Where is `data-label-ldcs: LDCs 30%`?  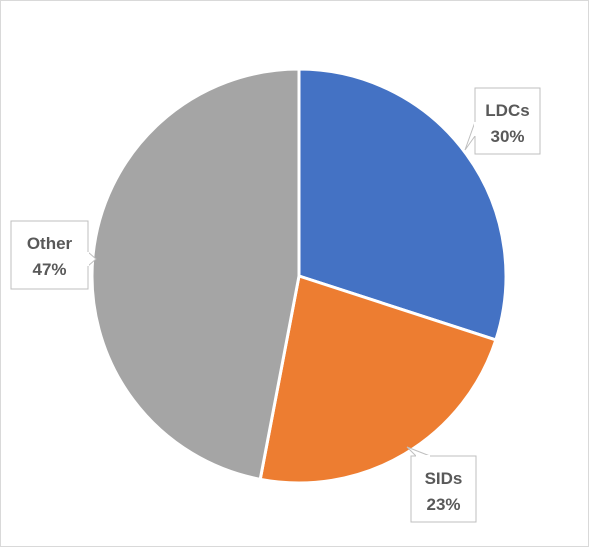 data-label-ldcs: LDCs 30% is located at coordinates (502, 121).